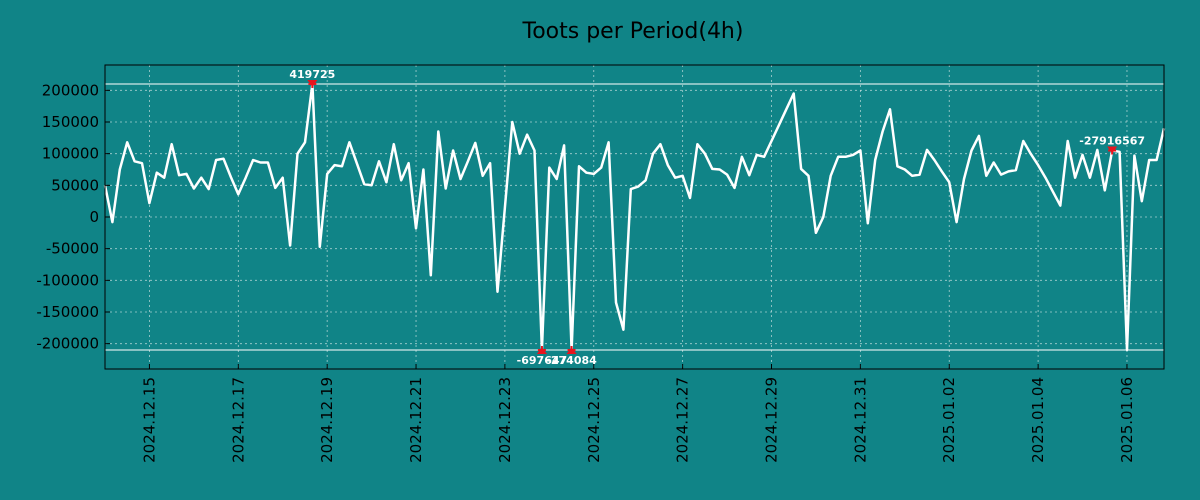 This screenshot has height=500, width=1200. I want to click on y-tick-label: -150000, so click(67, 312).